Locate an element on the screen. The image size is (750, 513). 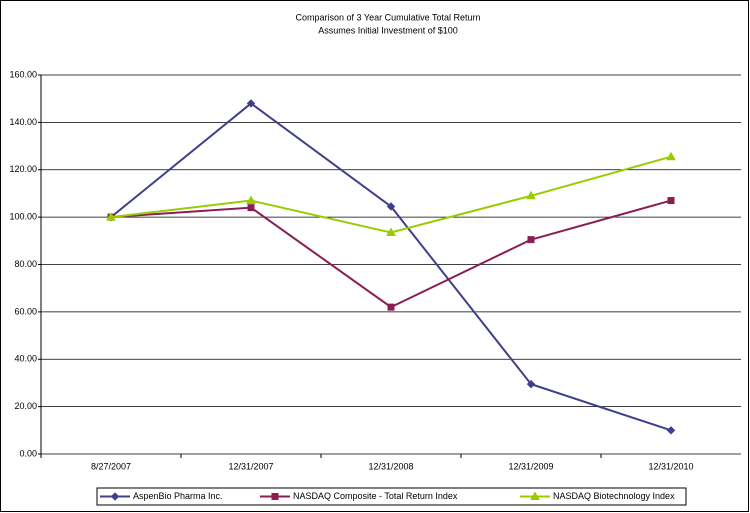
chart-subtitle: Assumes Initial Investment of $100 is located at coordinates (388, 30).